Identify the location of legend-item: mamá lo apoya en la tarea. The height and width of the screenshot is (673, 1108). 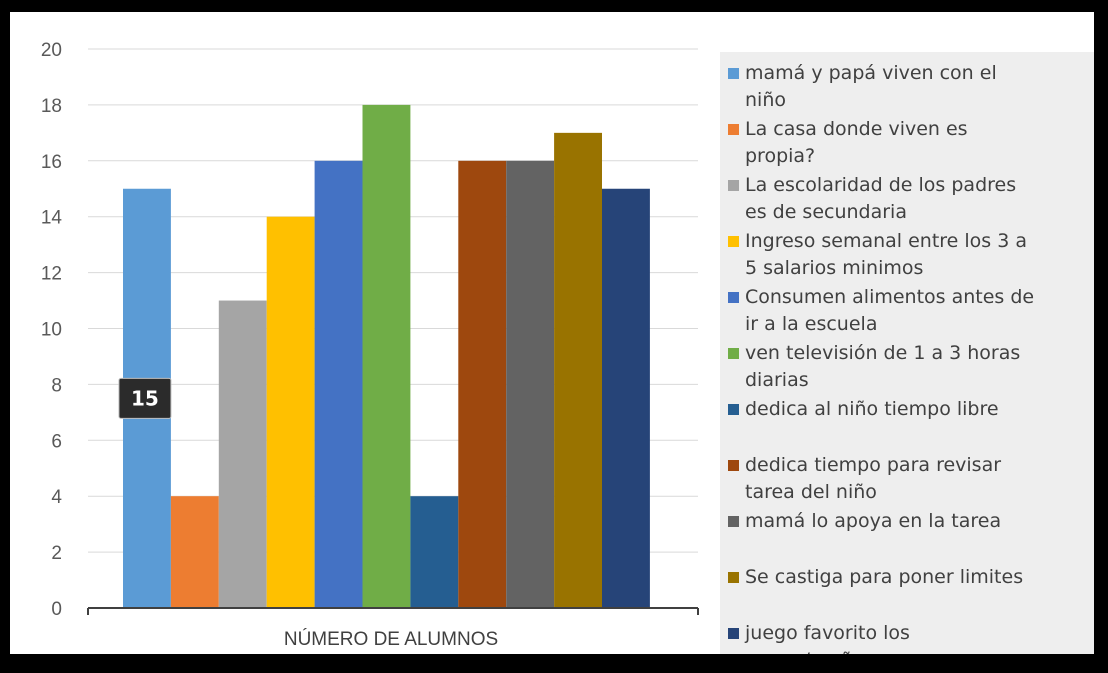
(864, 521).